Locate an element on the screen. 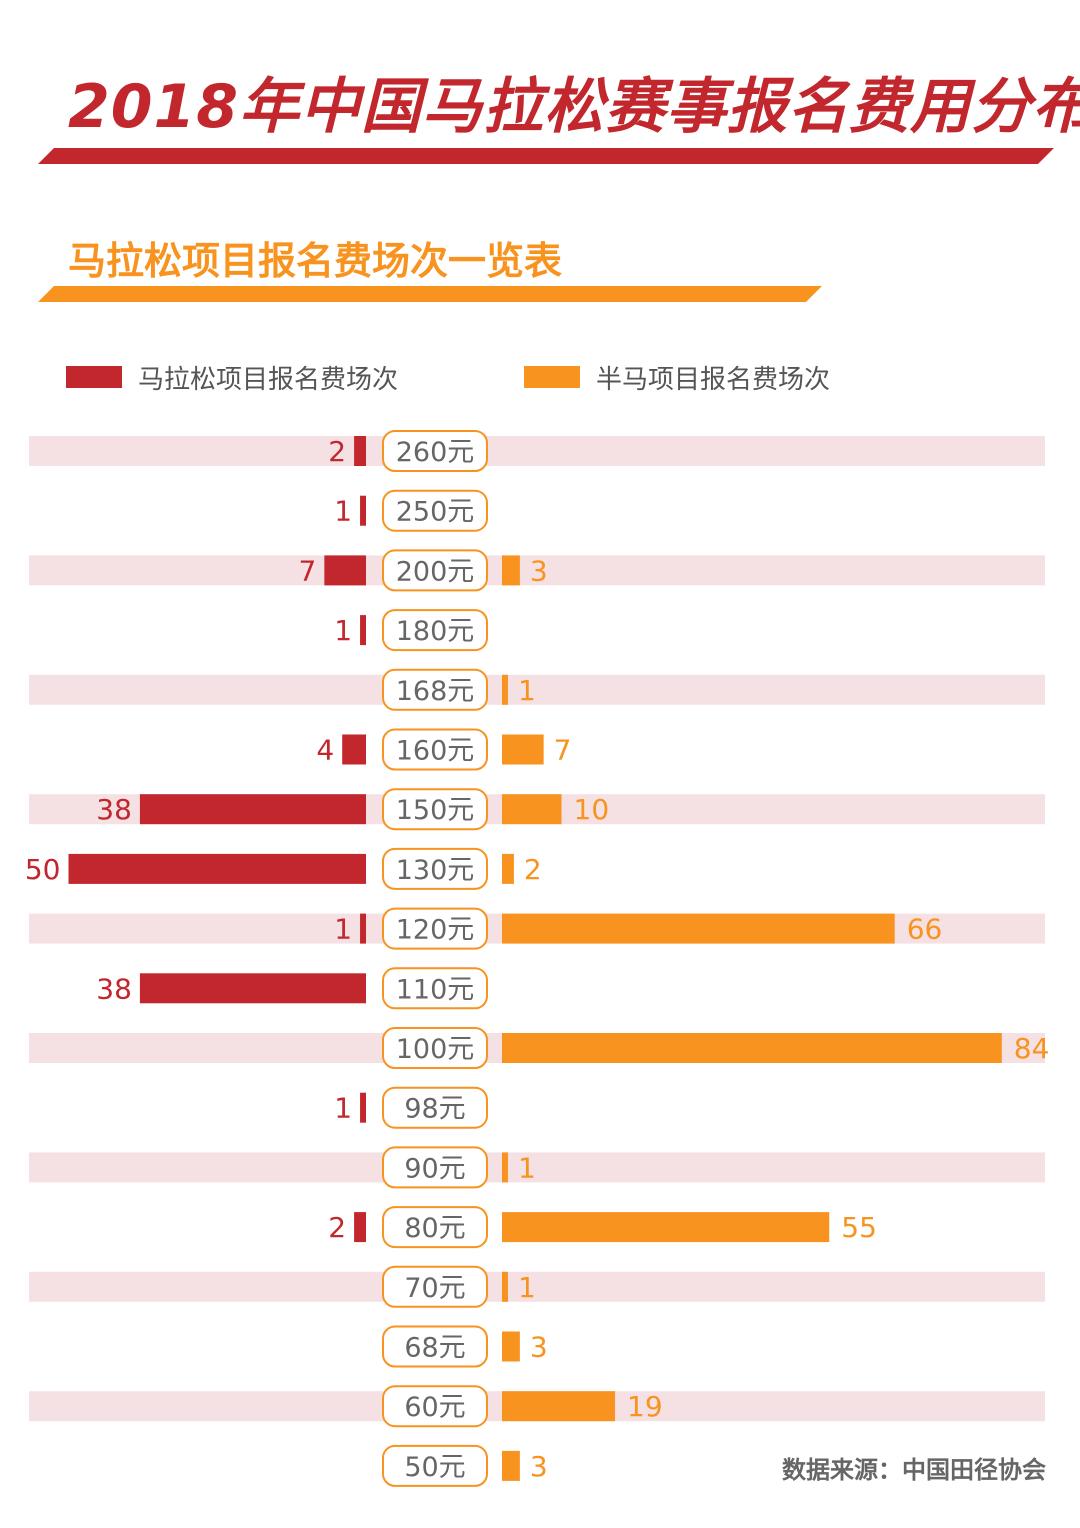  category-label: 98元 is located at coordinates (434, 1109).